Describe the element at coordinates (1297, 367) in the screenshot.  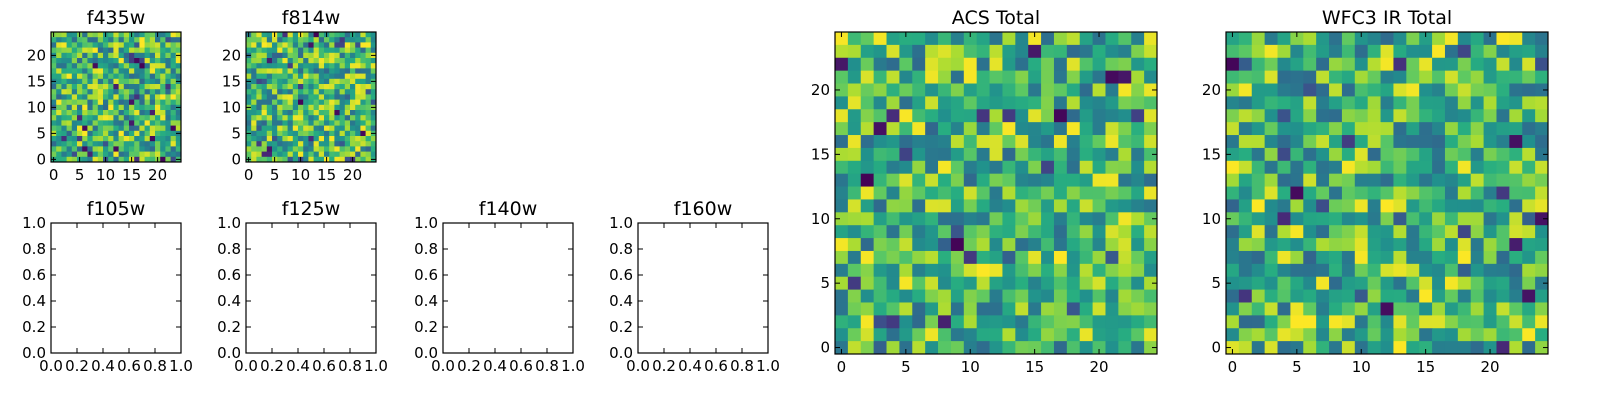
I see `x-tick-label: 5` at that location.